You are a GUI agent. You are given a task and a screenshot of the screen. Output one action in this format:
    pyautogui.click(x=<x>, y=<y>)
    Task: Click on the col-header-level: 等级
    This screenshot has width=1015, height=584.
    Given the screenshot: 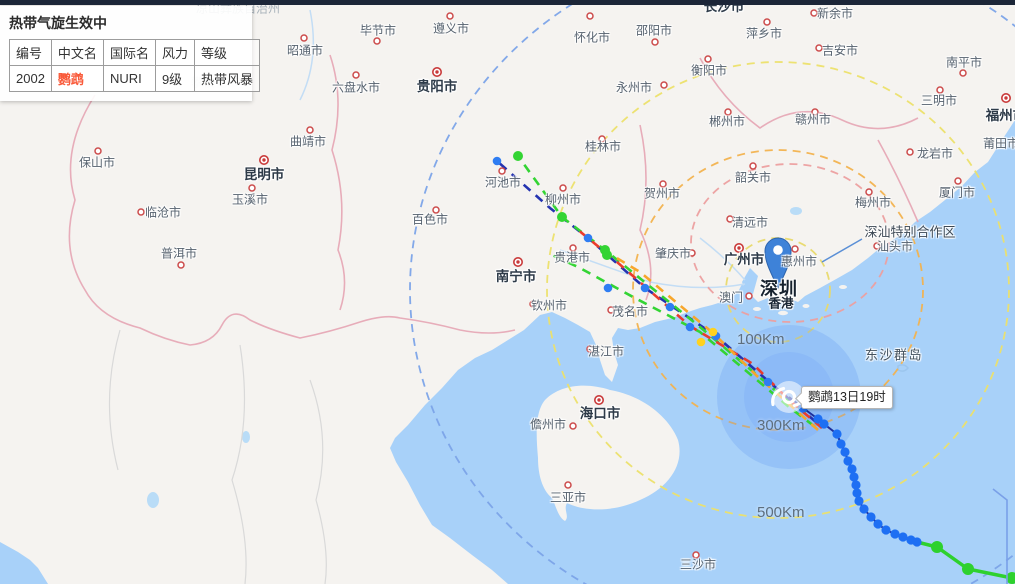 What is the action you would take?
    pyautogui.click(x=226, y=52)
    